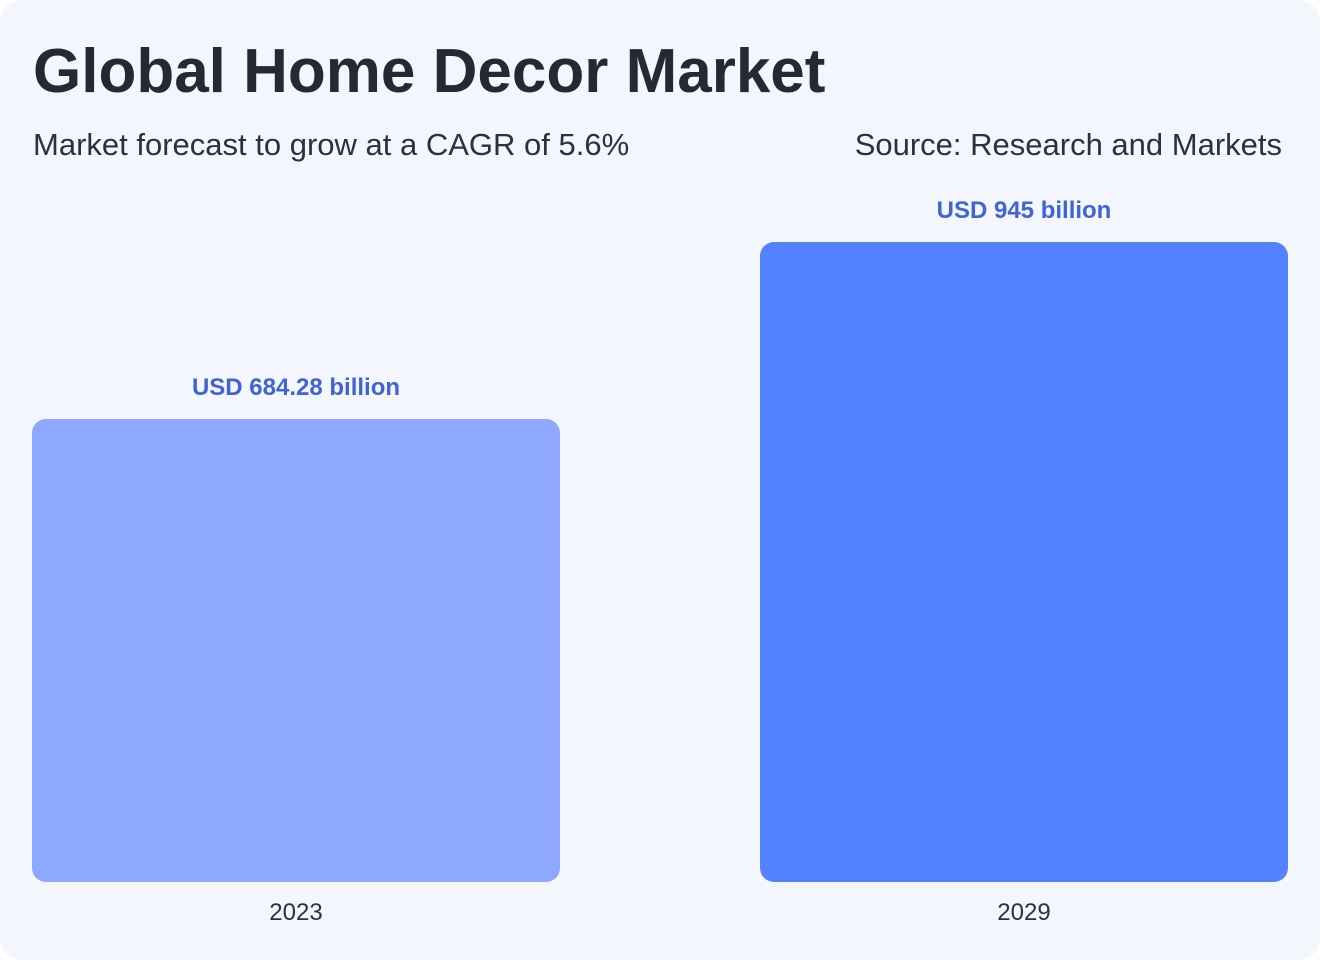 The image size is (1320, 960). Describe the element at coordinates (1024, 210) in the screenshot. I see `data-label-2029: USD 945 billion` at that location.